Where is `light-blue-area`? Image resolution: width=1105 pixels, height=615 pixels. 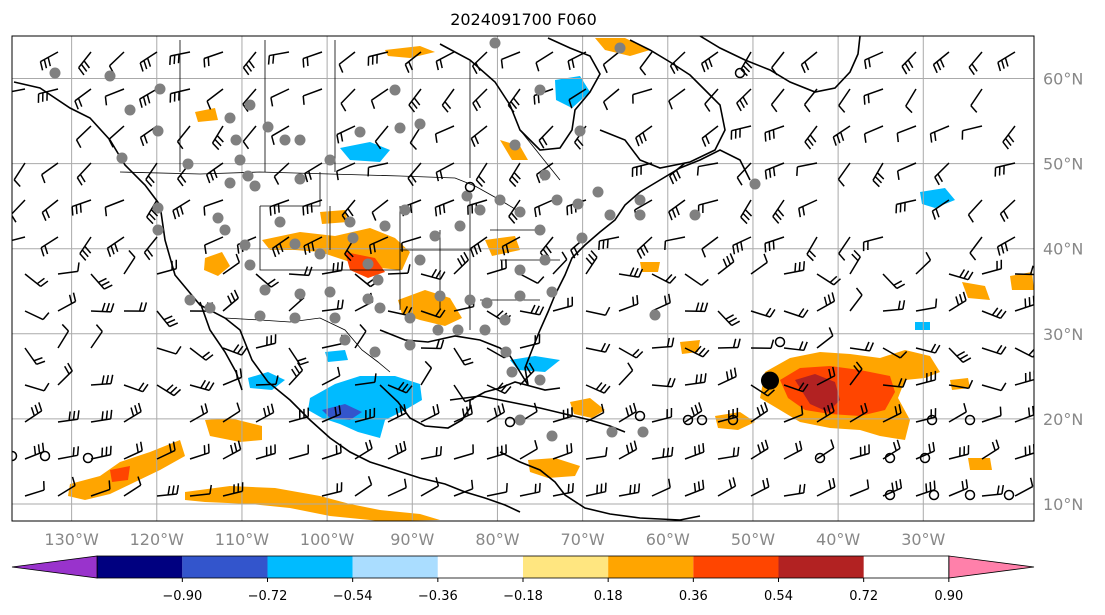
light-blue-area is located at coordinates (365, 152).